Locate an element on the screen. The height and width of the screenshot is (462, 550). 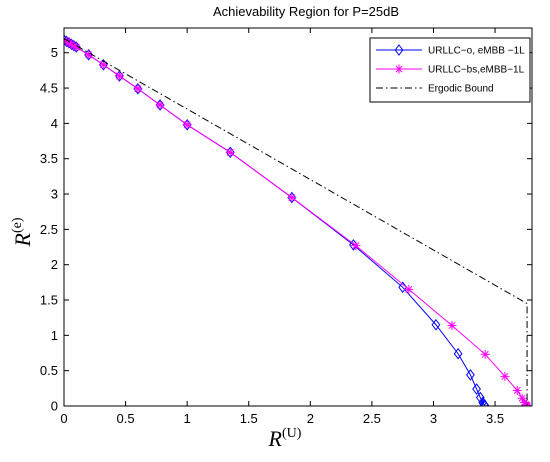
x-tick-label: 3 is located at coordinates (433, 418).